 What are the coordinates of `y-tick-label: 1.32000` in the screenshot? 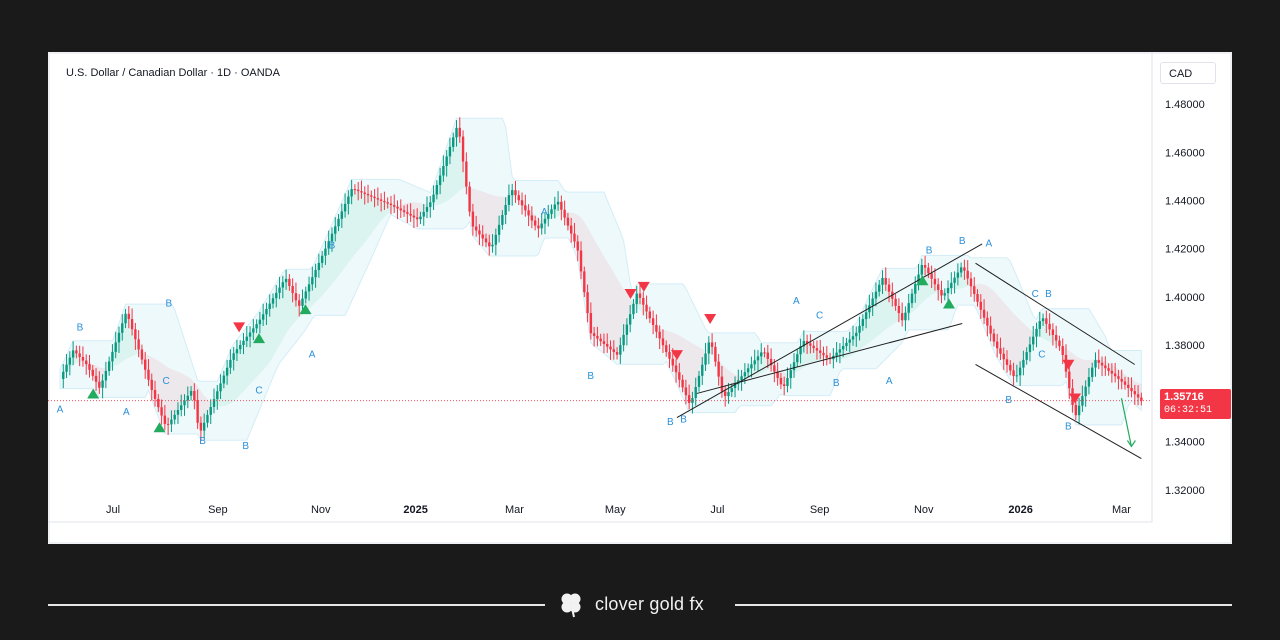 It's located at (1185, 491).